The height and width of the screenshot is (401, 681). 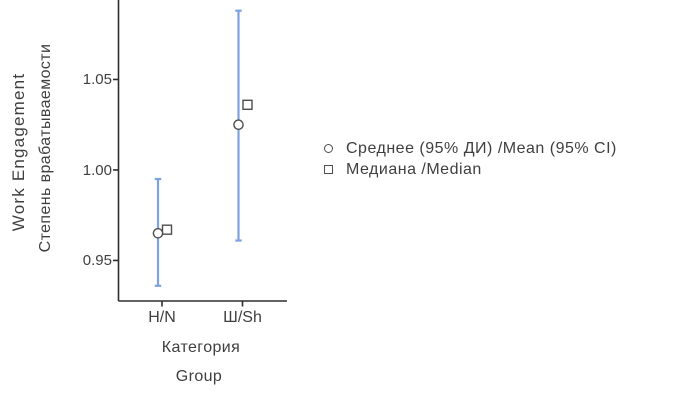 I want to click on x-axis-title-line1: Категория, so click(x=201, y=347).